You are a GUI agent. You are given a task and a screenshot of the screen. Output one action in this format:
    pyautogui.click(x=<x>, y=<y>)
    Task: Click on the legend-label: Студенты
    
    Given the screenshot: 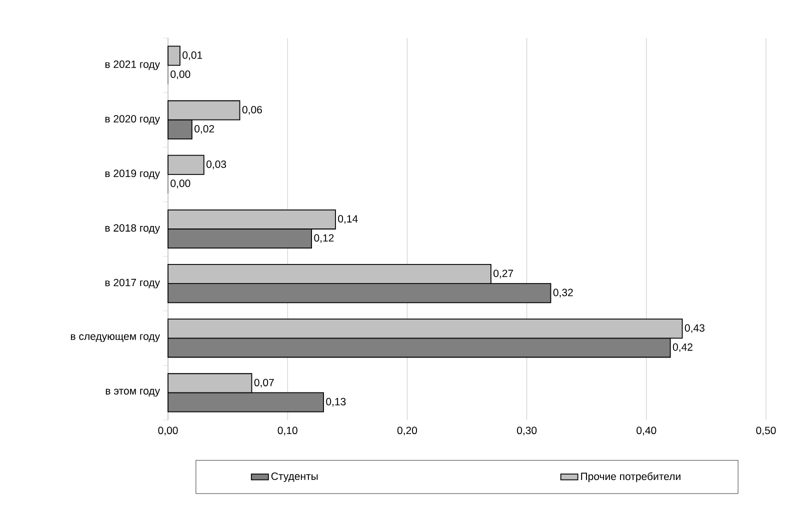 What is the action you would take?
    pyautogui.click(x=294, y=477)
    